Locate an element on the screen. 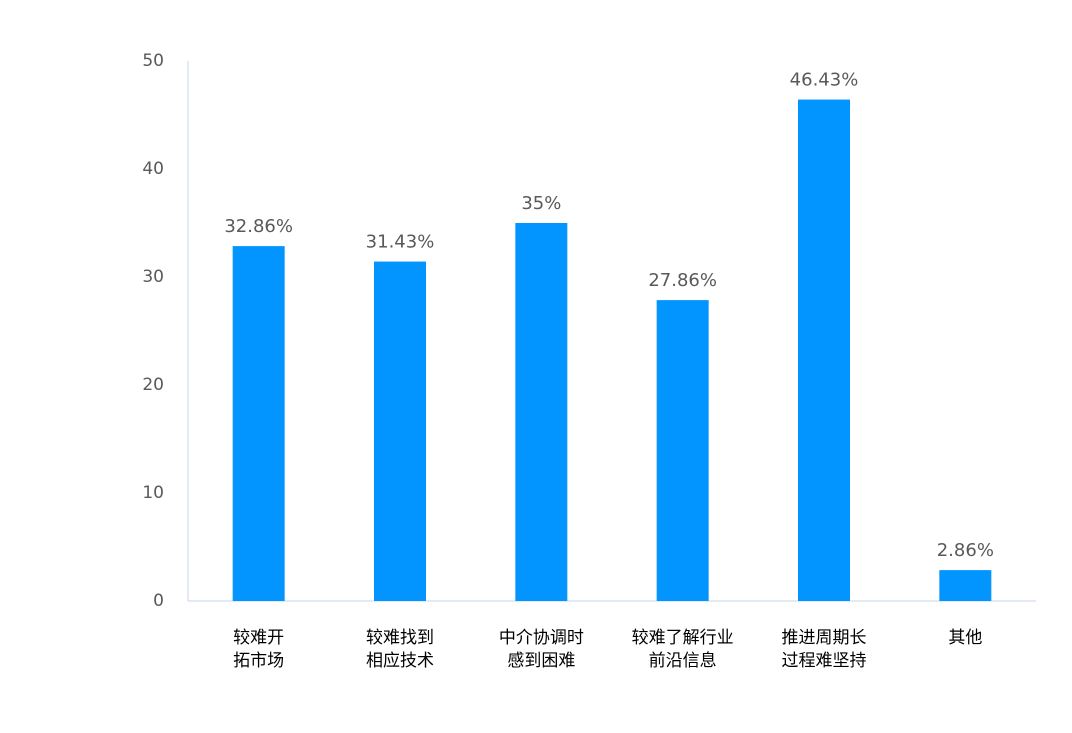 Image resolution: width=1072 pixels, height=733 pixels. data-label-5: 46.43% is located at coordinates (824, 80).